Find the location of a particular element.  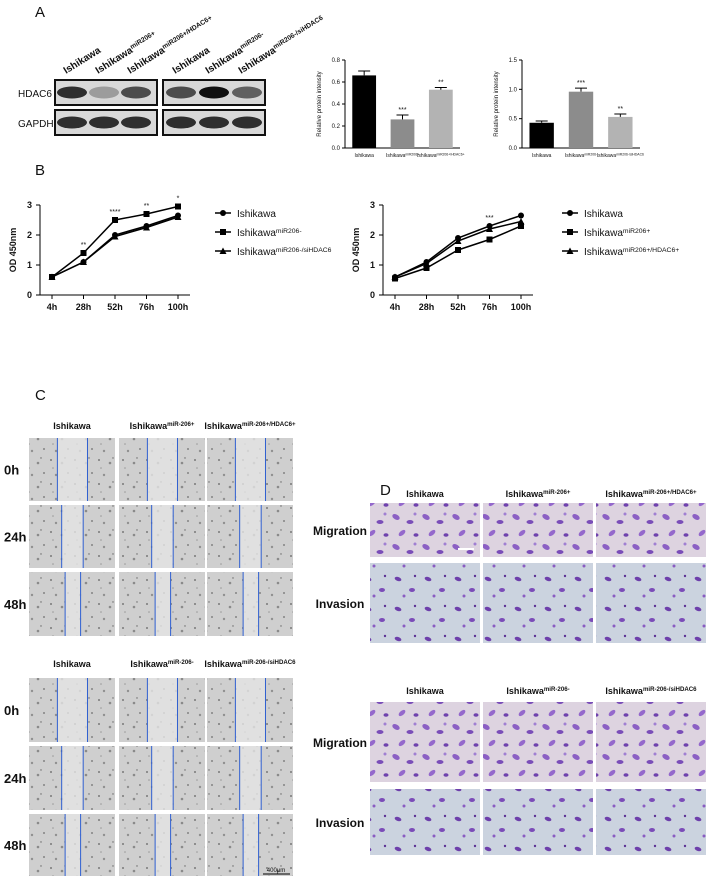

y-tick-label: 0.8 is located at coordinates (336, 61).